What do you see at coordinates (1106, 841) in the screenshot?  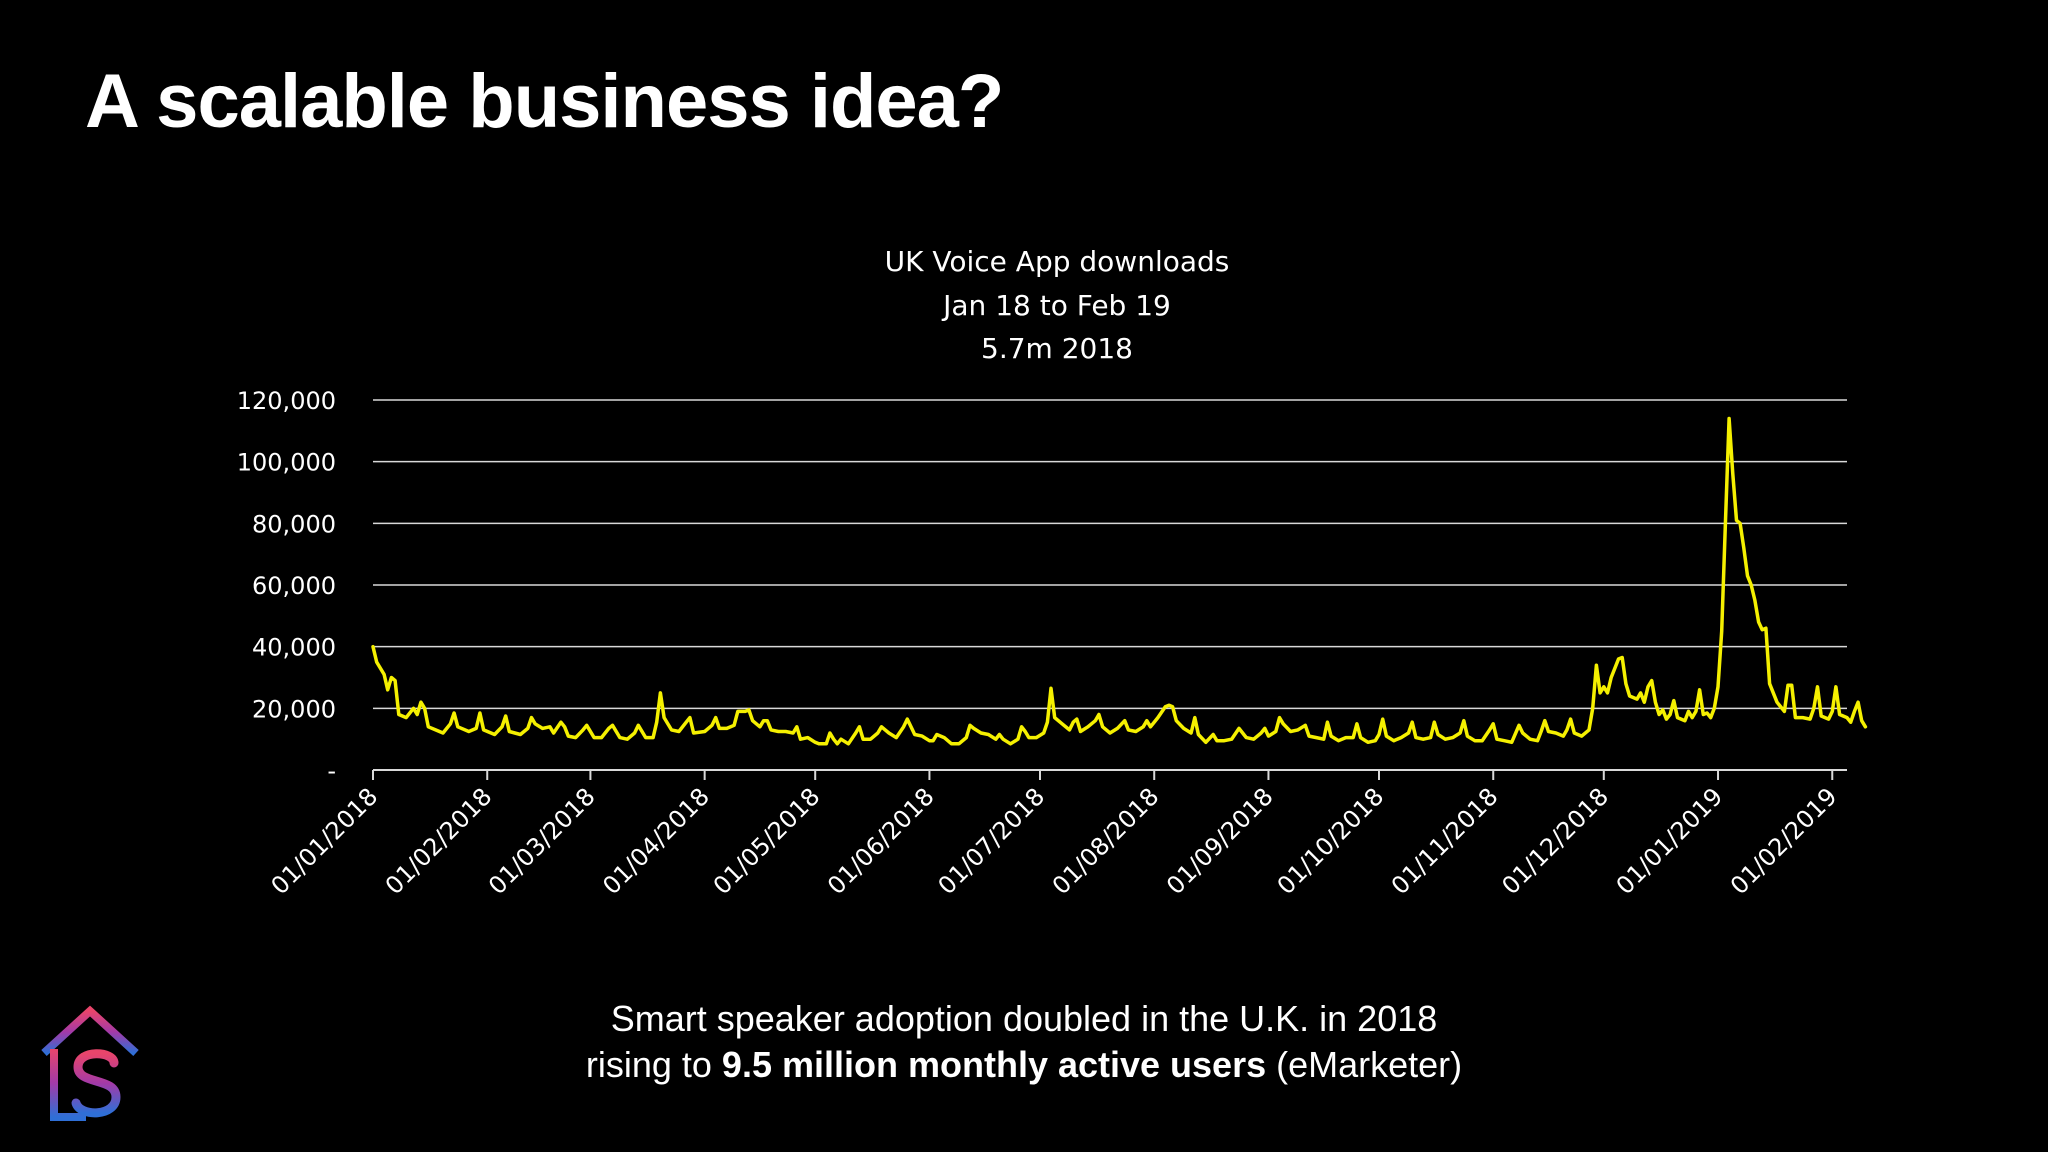 I see `x-tick-label: 01/08/2018` at bounding box center [1106, 841].